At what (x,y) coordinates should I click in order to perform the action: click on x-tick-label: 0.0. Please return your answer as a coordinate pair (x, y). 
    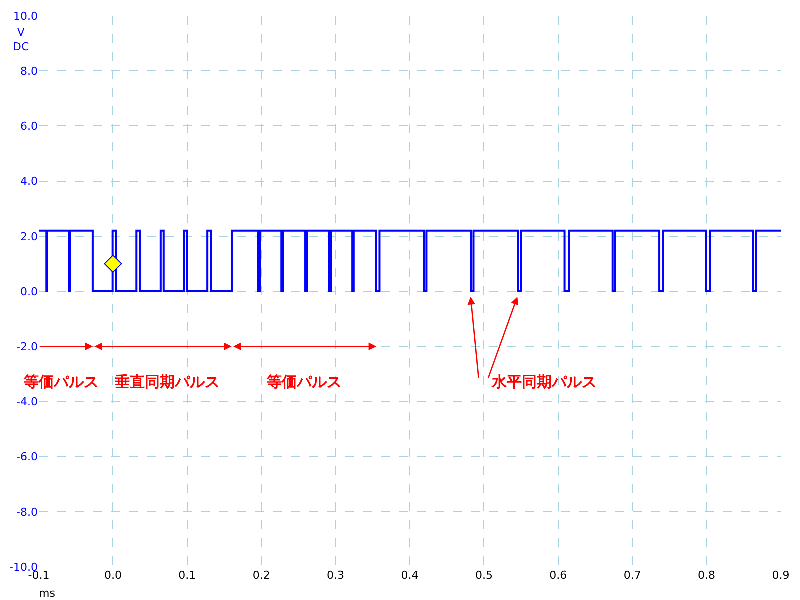
    Looking at the image, I should click on (113, 575).